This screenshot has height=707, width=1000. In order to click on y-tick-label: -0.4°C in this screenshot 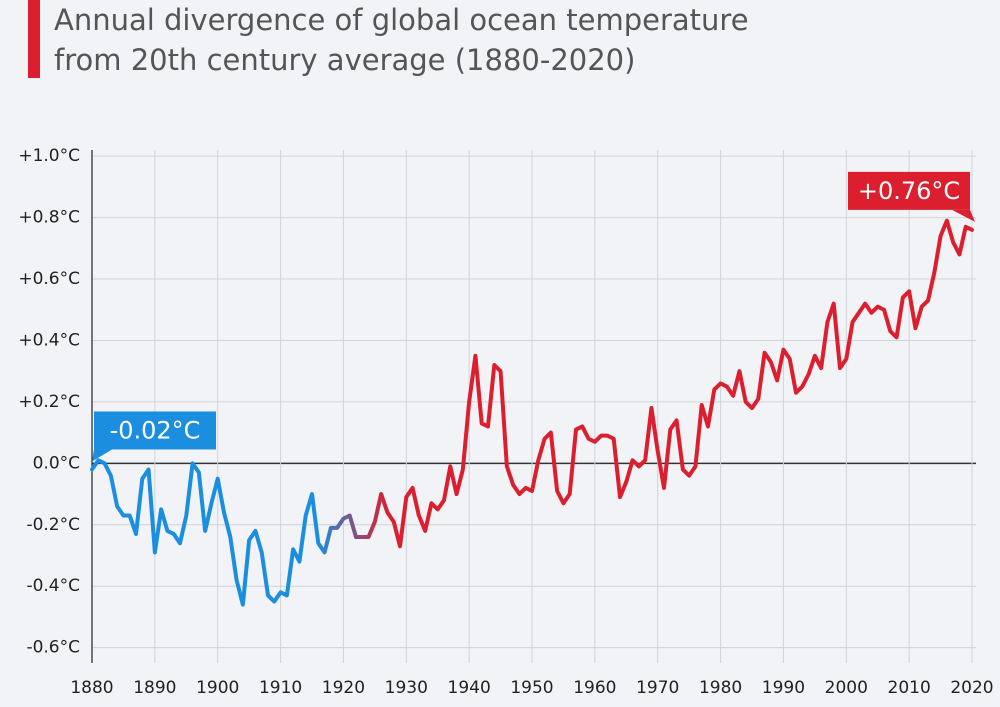, I will do `click(53, 586)`.